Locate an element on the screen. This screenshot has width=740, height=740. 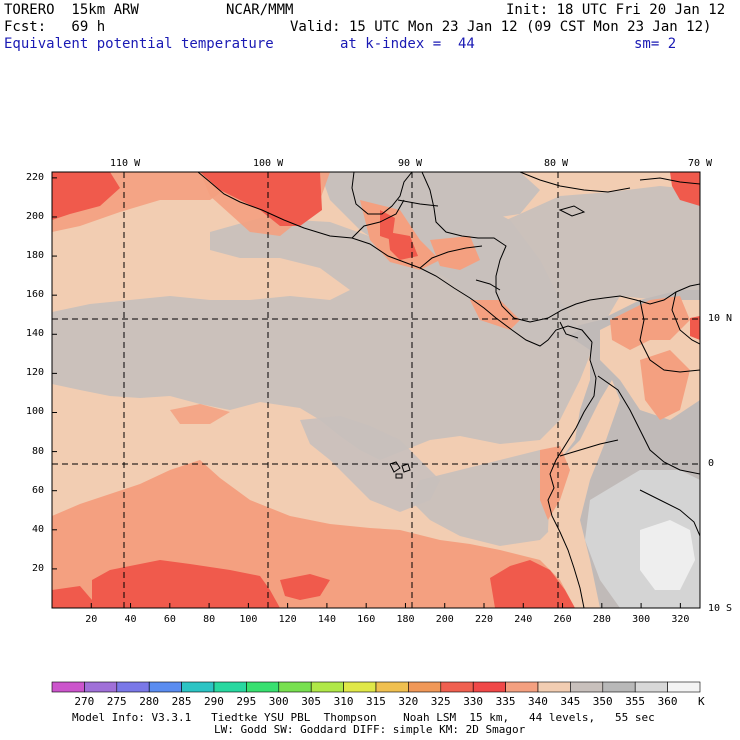
border-bolivia is located at coordinates (669, 513).